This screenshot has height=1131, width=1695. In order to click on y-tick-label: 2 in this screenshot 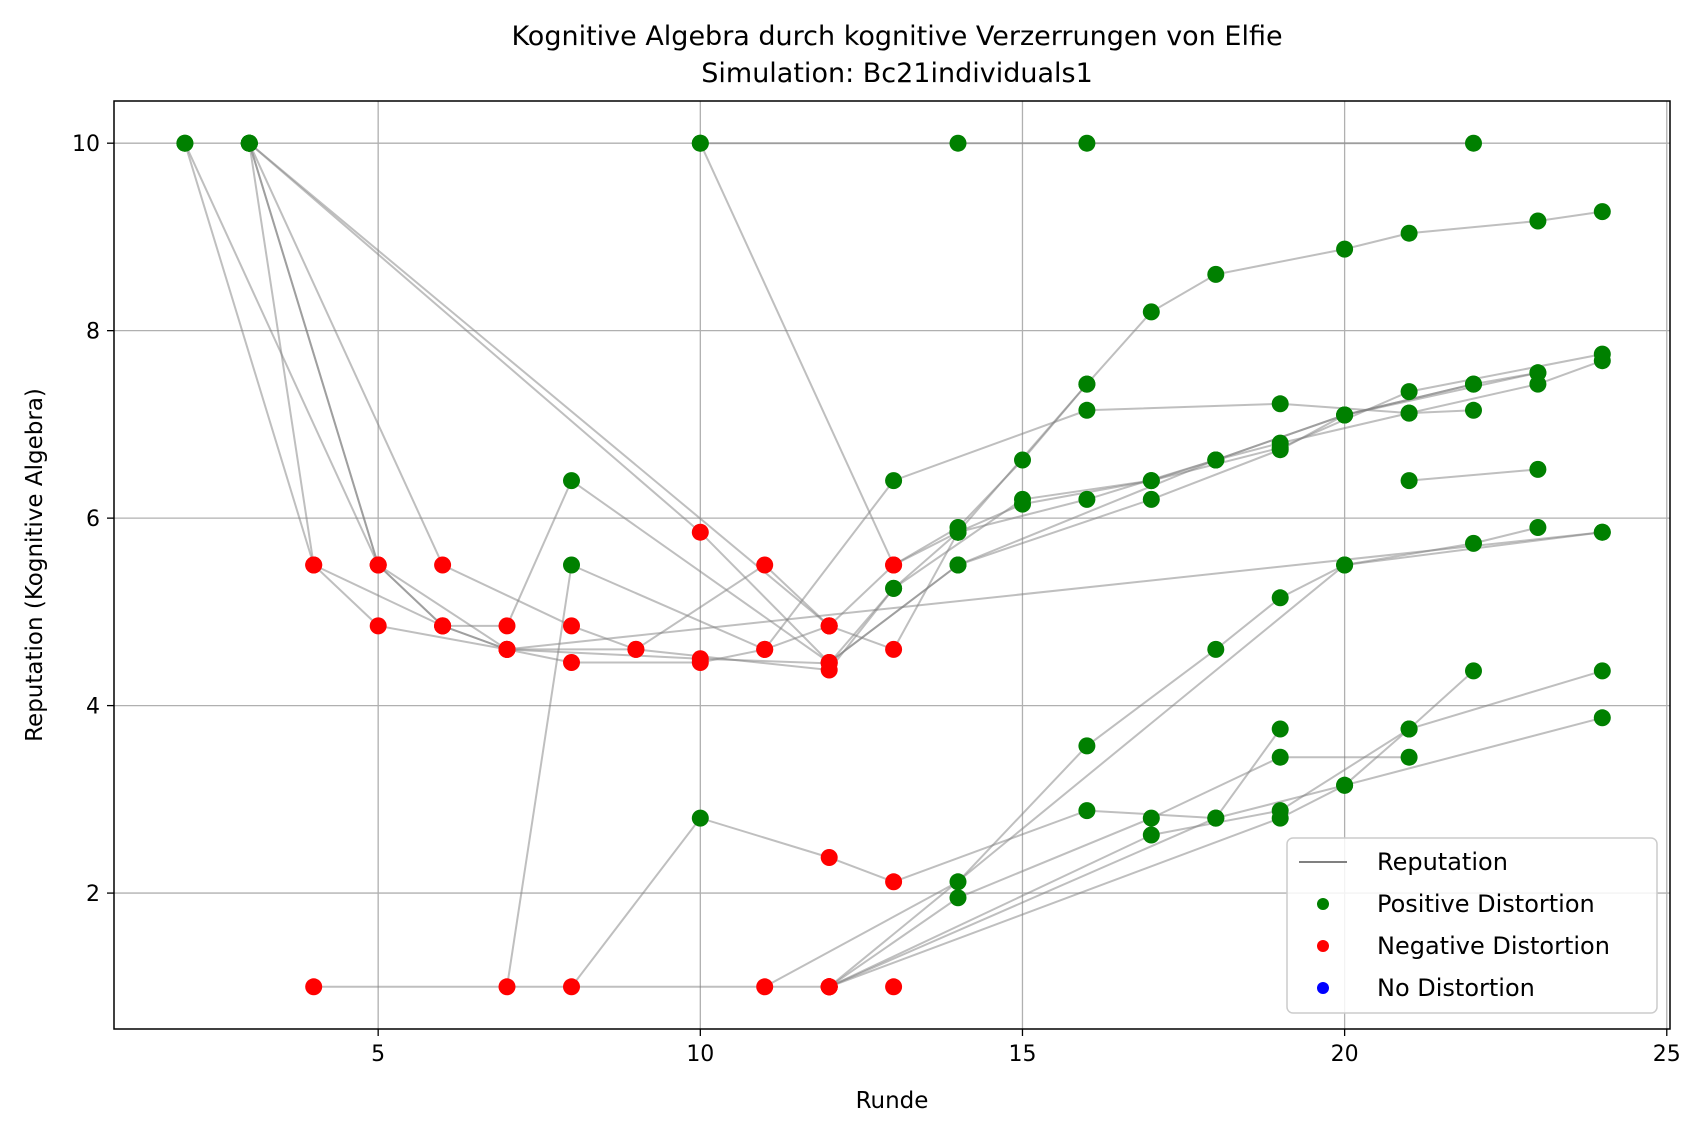, I will do `click(93, 894)`.